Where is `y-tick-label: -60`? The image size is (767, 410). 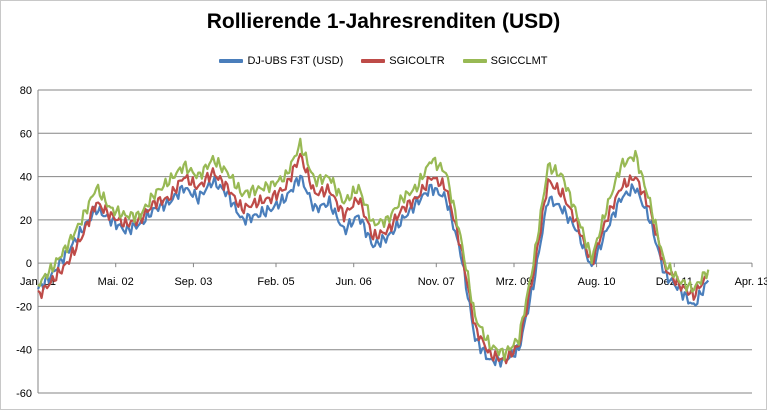
y-tick-label: -60 is located at coordinates (24, 394).